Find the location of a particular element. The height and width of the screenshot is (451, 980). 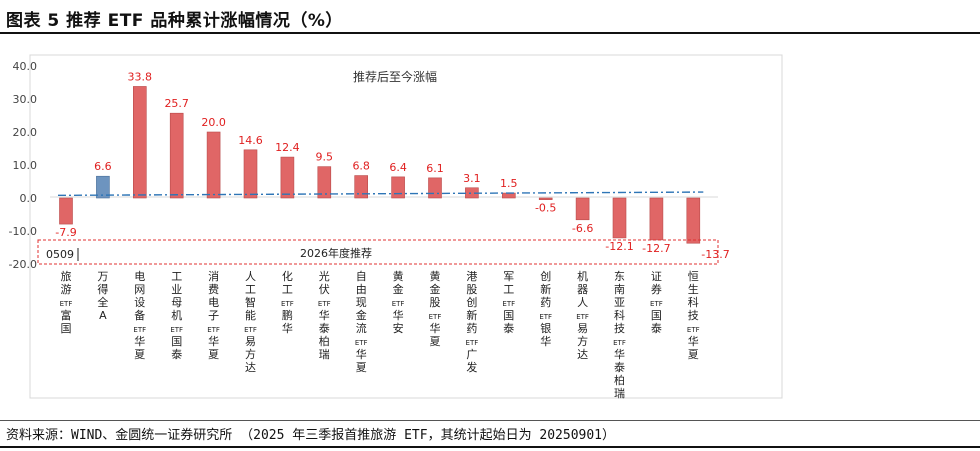

category-label: 创新药 ETF 银华 is located at coordinates (545, 309).